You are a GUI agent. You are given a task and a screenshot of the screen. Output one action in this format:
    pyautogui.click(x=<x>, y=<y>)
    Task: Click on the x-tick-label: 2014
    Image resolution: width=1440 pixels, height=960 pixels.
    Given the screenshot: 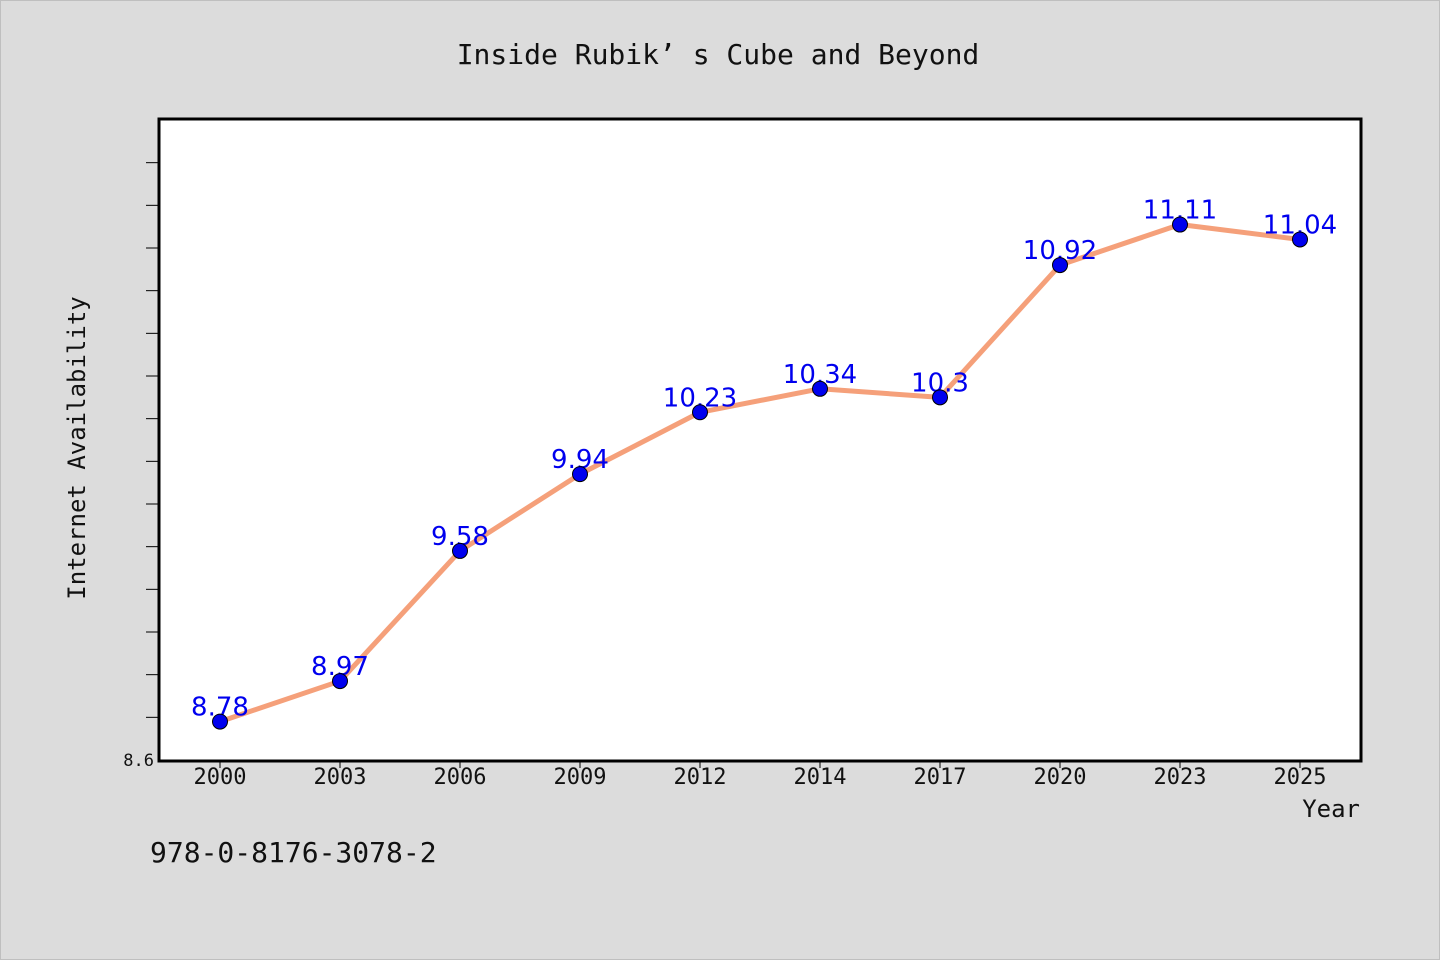 What is the action you would take?
    pyautogui.click(x=820, y=777)
    